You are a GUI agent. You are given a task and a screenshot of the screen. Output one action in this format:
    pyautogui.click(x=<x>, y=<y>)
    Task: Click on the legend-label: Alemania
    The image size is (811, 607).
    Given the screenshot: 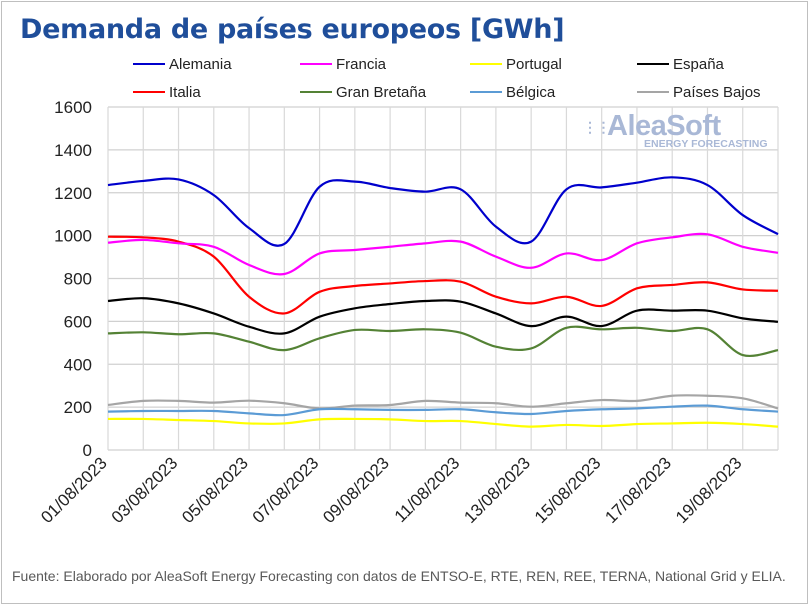 What is the action you would take?
    pyautogui.click(x=200, y=64)
    